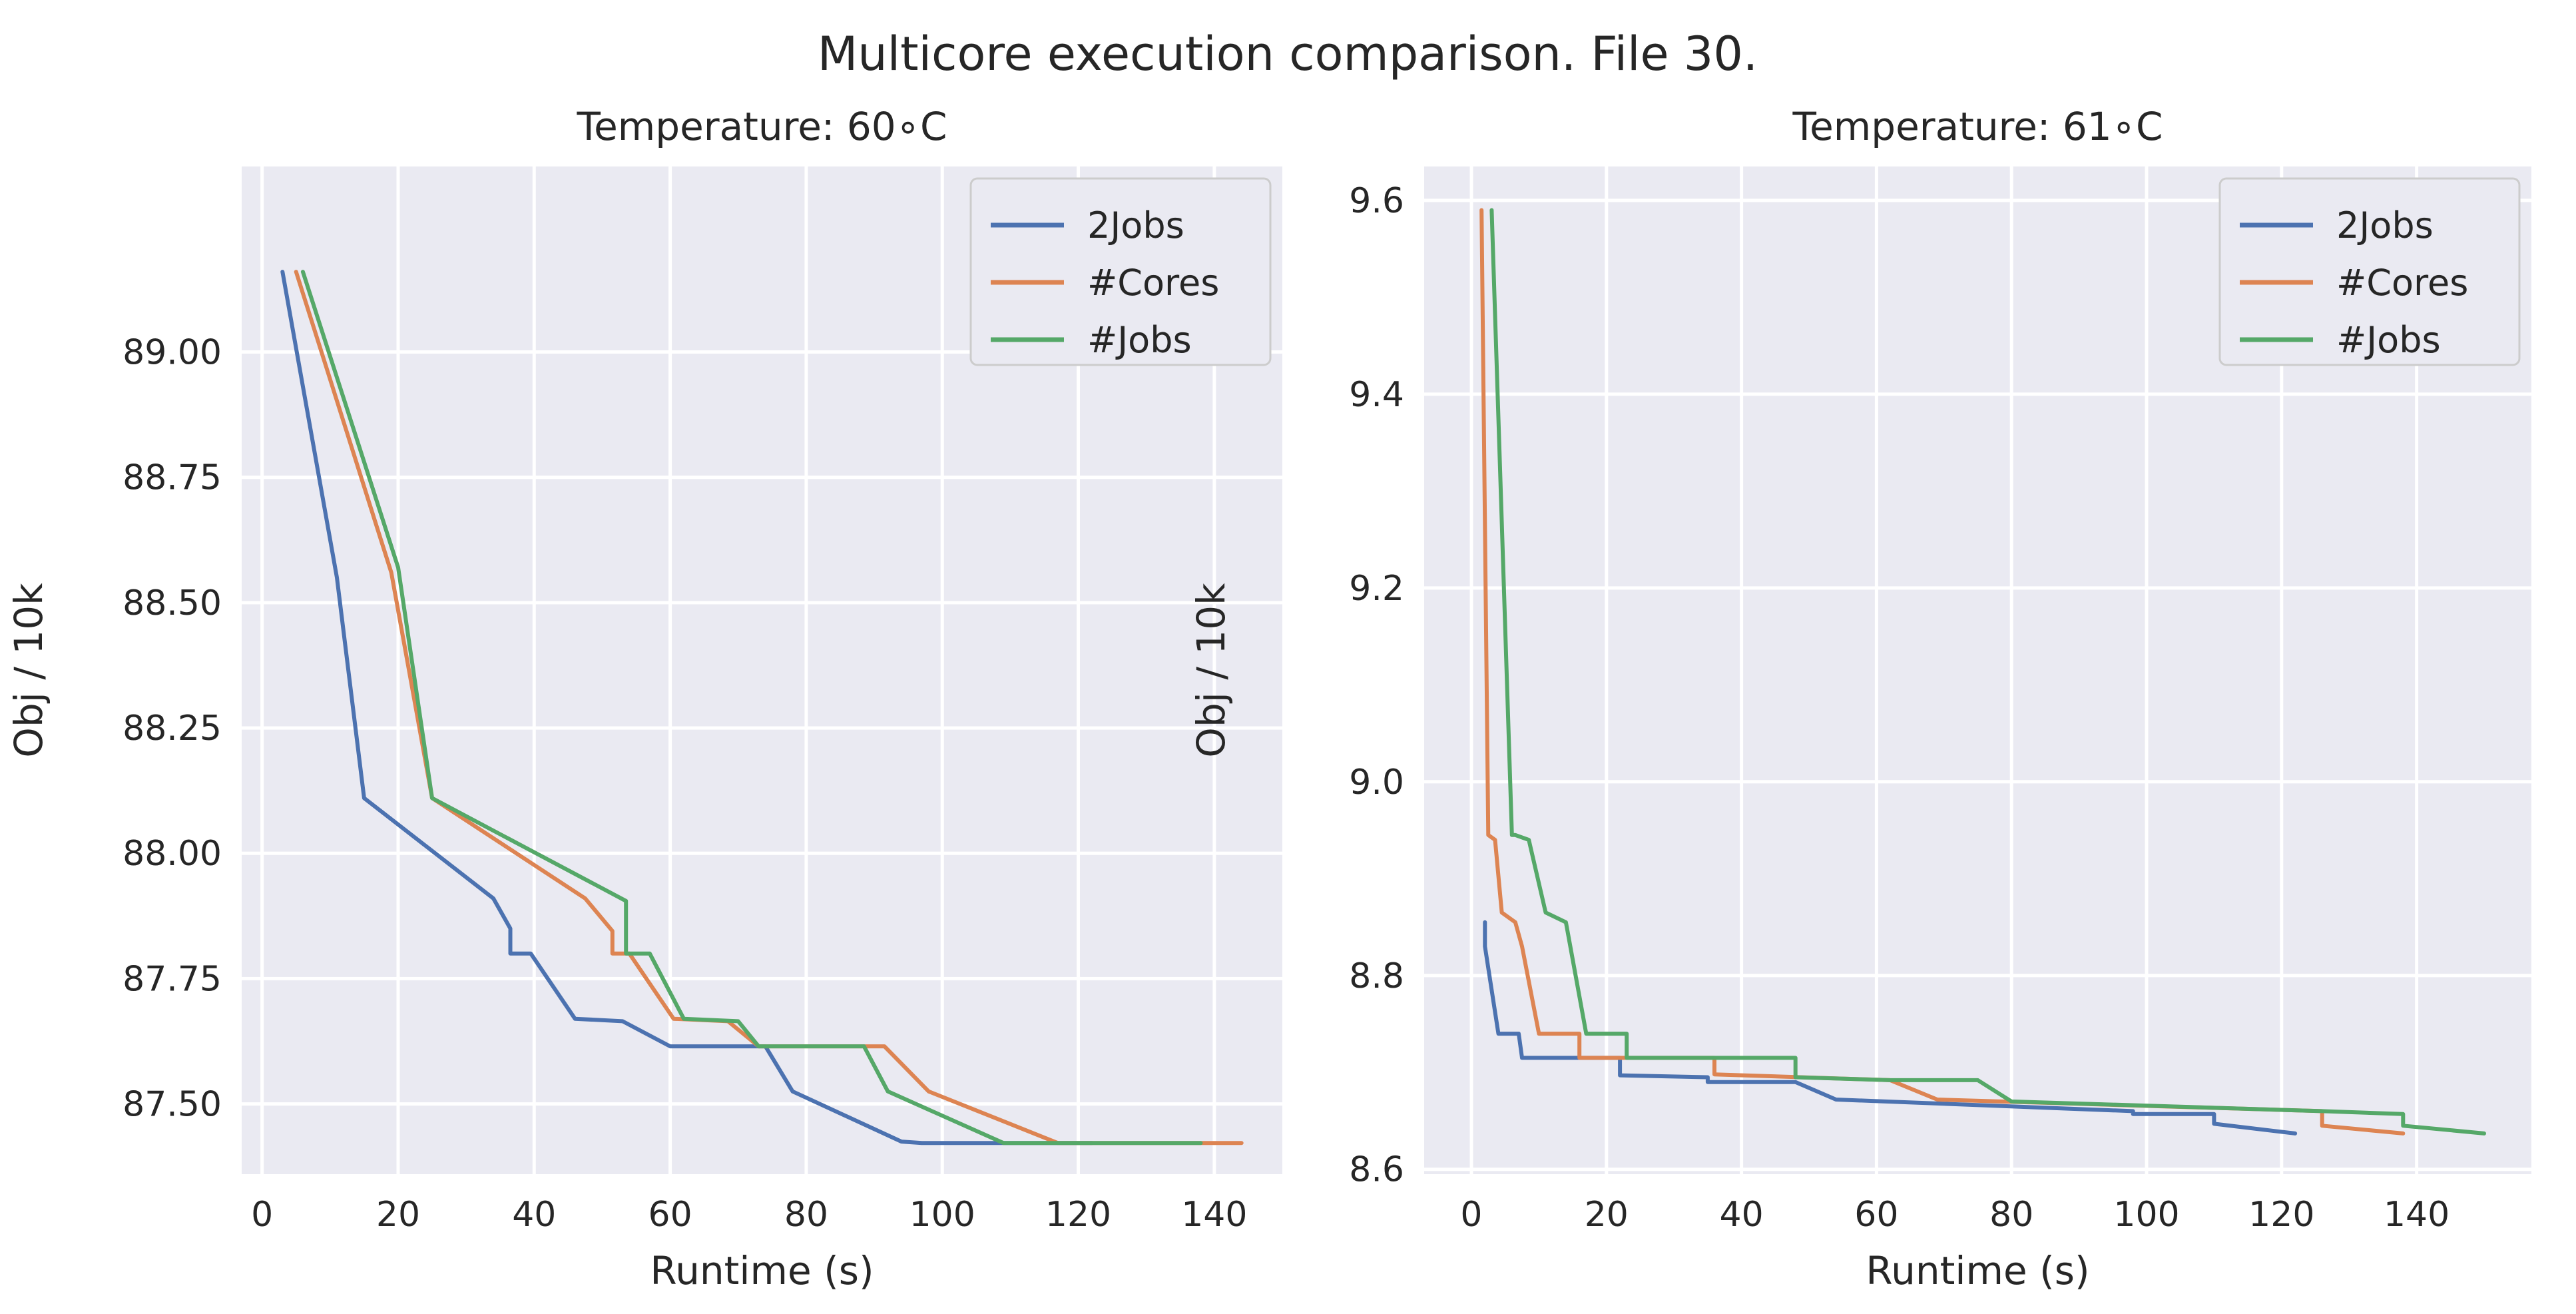 The image size is (2576, 1314). What do you see at coordinates (2402, 283) in the screenshot?
I see `legend-label-num-cores-right: #Cores` at bounding box center [2402, 283].